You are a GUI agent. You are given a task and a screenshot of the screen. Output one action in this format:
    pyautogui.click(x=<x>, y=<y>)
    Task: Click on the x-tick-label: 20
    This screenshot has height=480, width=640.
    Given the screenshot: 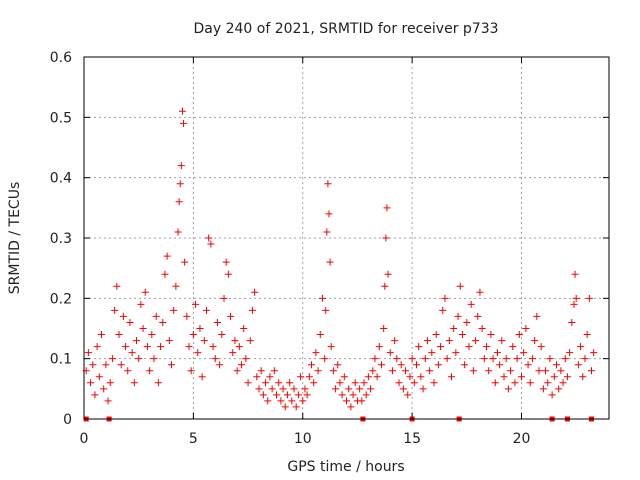 What is the action you would take?
    pyautogui.click(x=522, y=439)
    